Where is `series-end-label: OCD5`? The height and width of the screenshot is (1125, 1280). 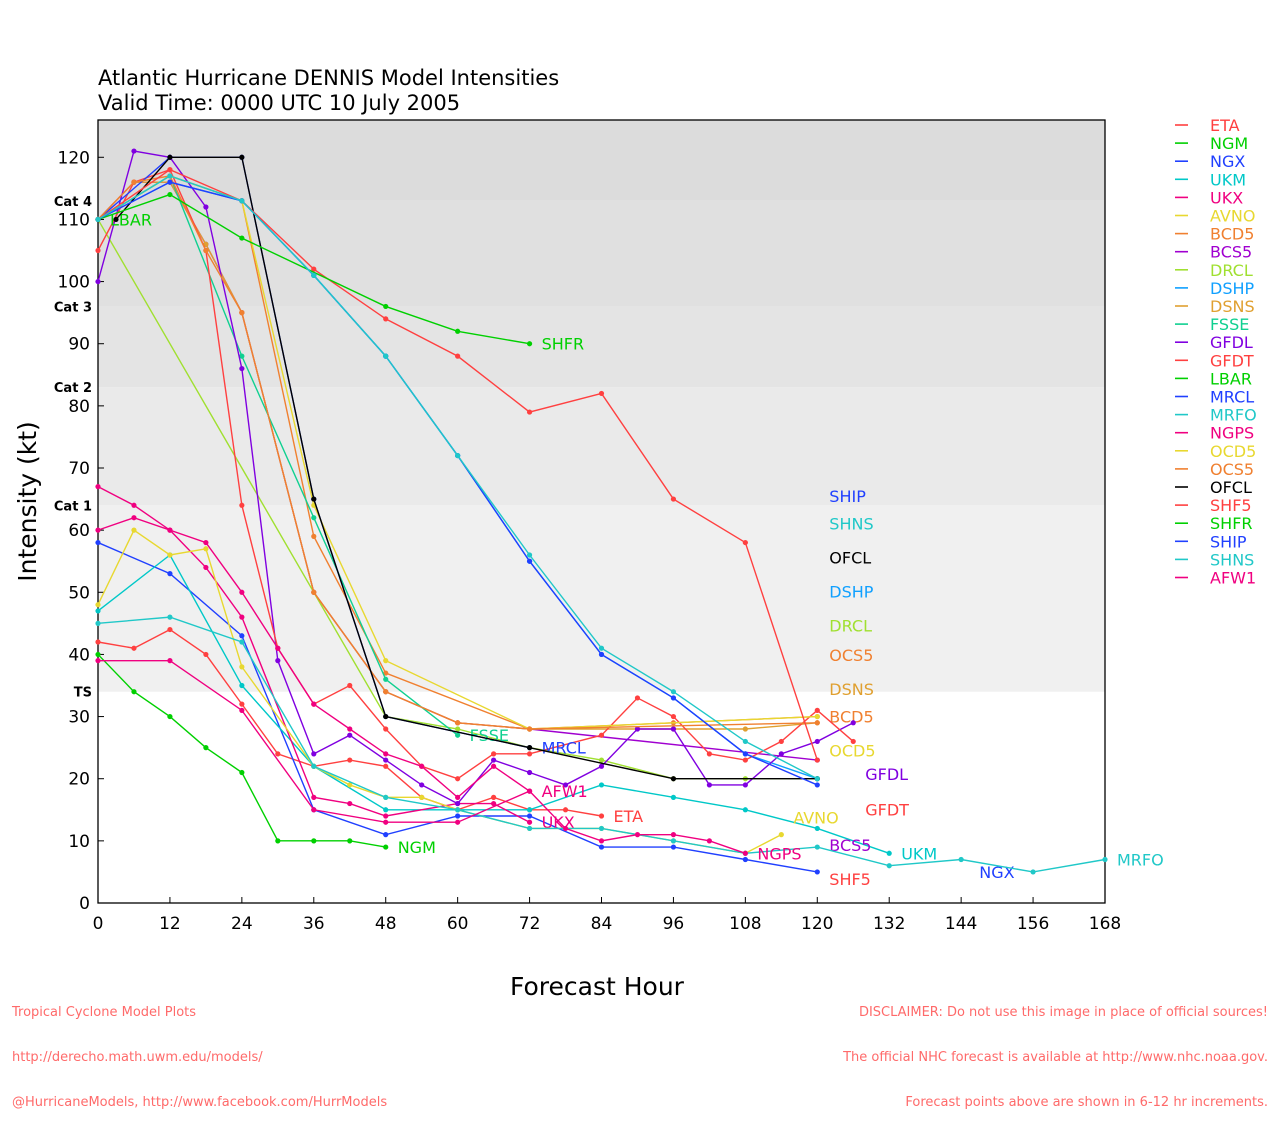 series-end-label: OCD5 is located at coordinates (852, 751).